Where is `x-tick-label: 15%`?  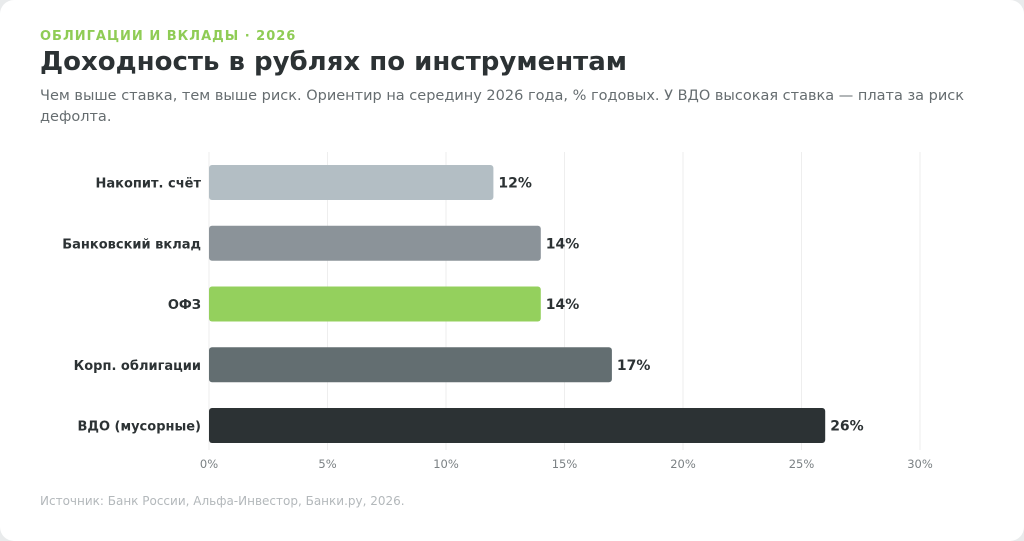
x-tick-label: 15% is located at coordinates (565, 464).